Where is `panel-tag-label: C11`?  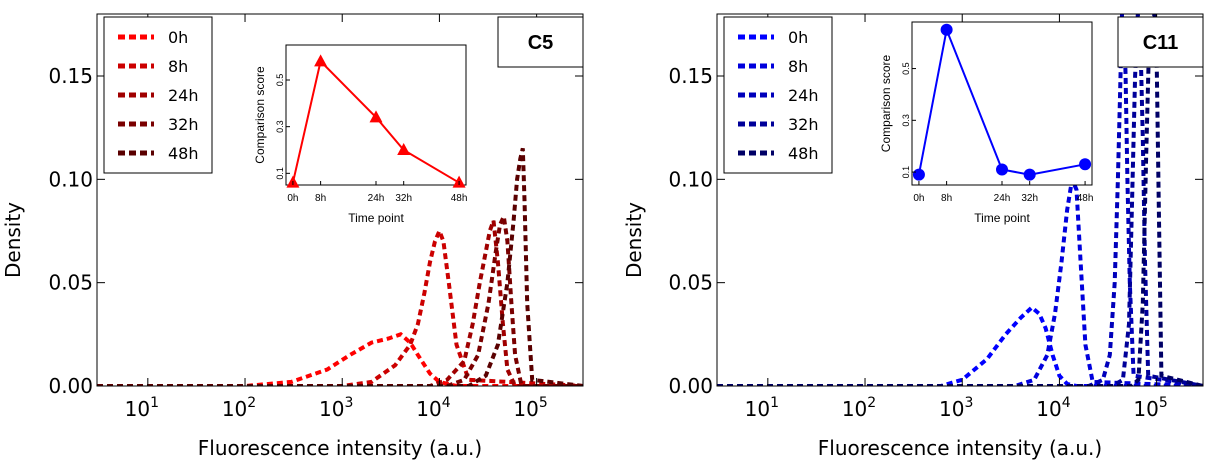 panel-tag-label: C11 is located at coordinates (1161, 43).